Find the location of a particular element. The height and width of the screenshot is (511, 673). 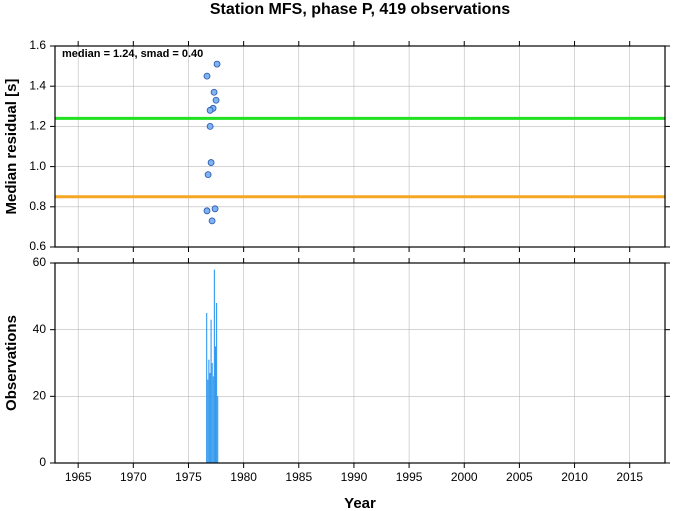

y-axis-label: Median residual [s] is located at coordinates (11, 147).